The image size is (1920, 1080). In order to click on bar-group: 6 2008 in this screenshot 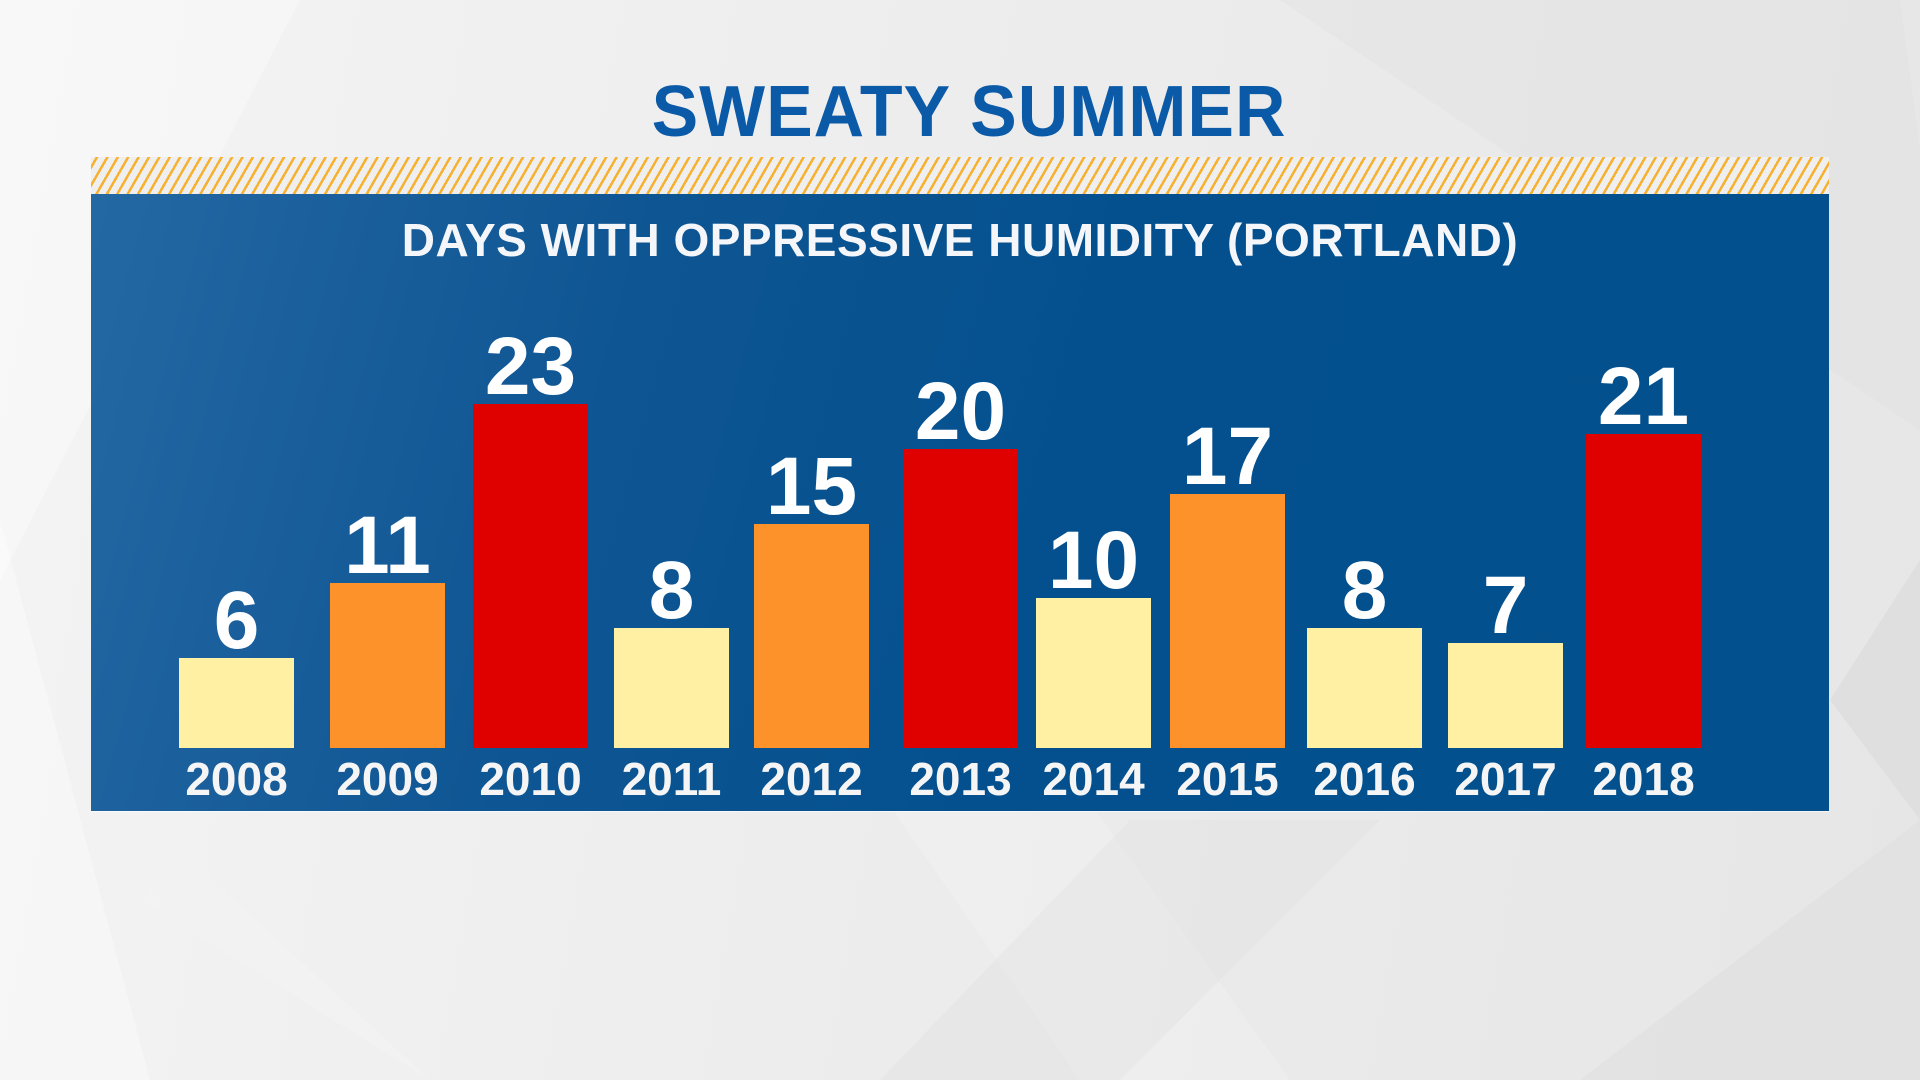, I will do `click(236, 502)`.